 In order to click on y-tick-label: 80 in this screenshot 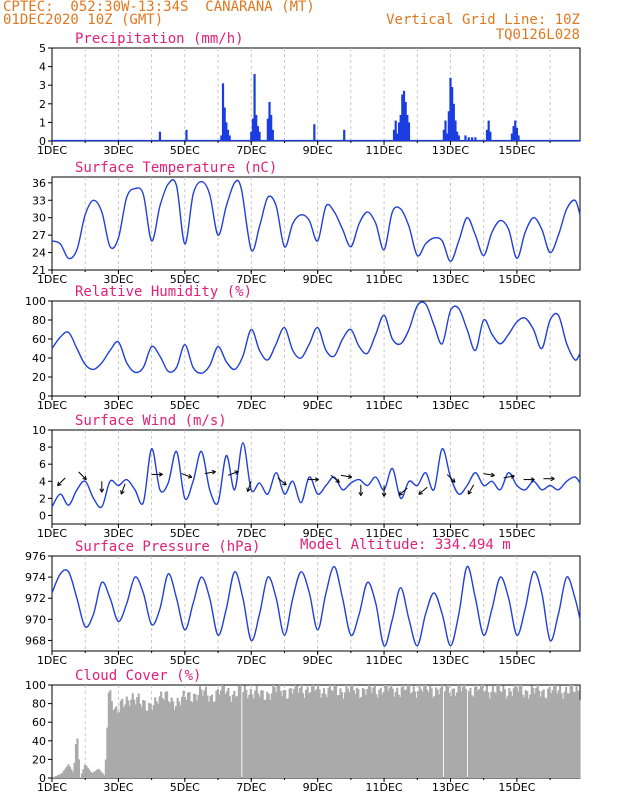, I will do `click(39, 704)`.